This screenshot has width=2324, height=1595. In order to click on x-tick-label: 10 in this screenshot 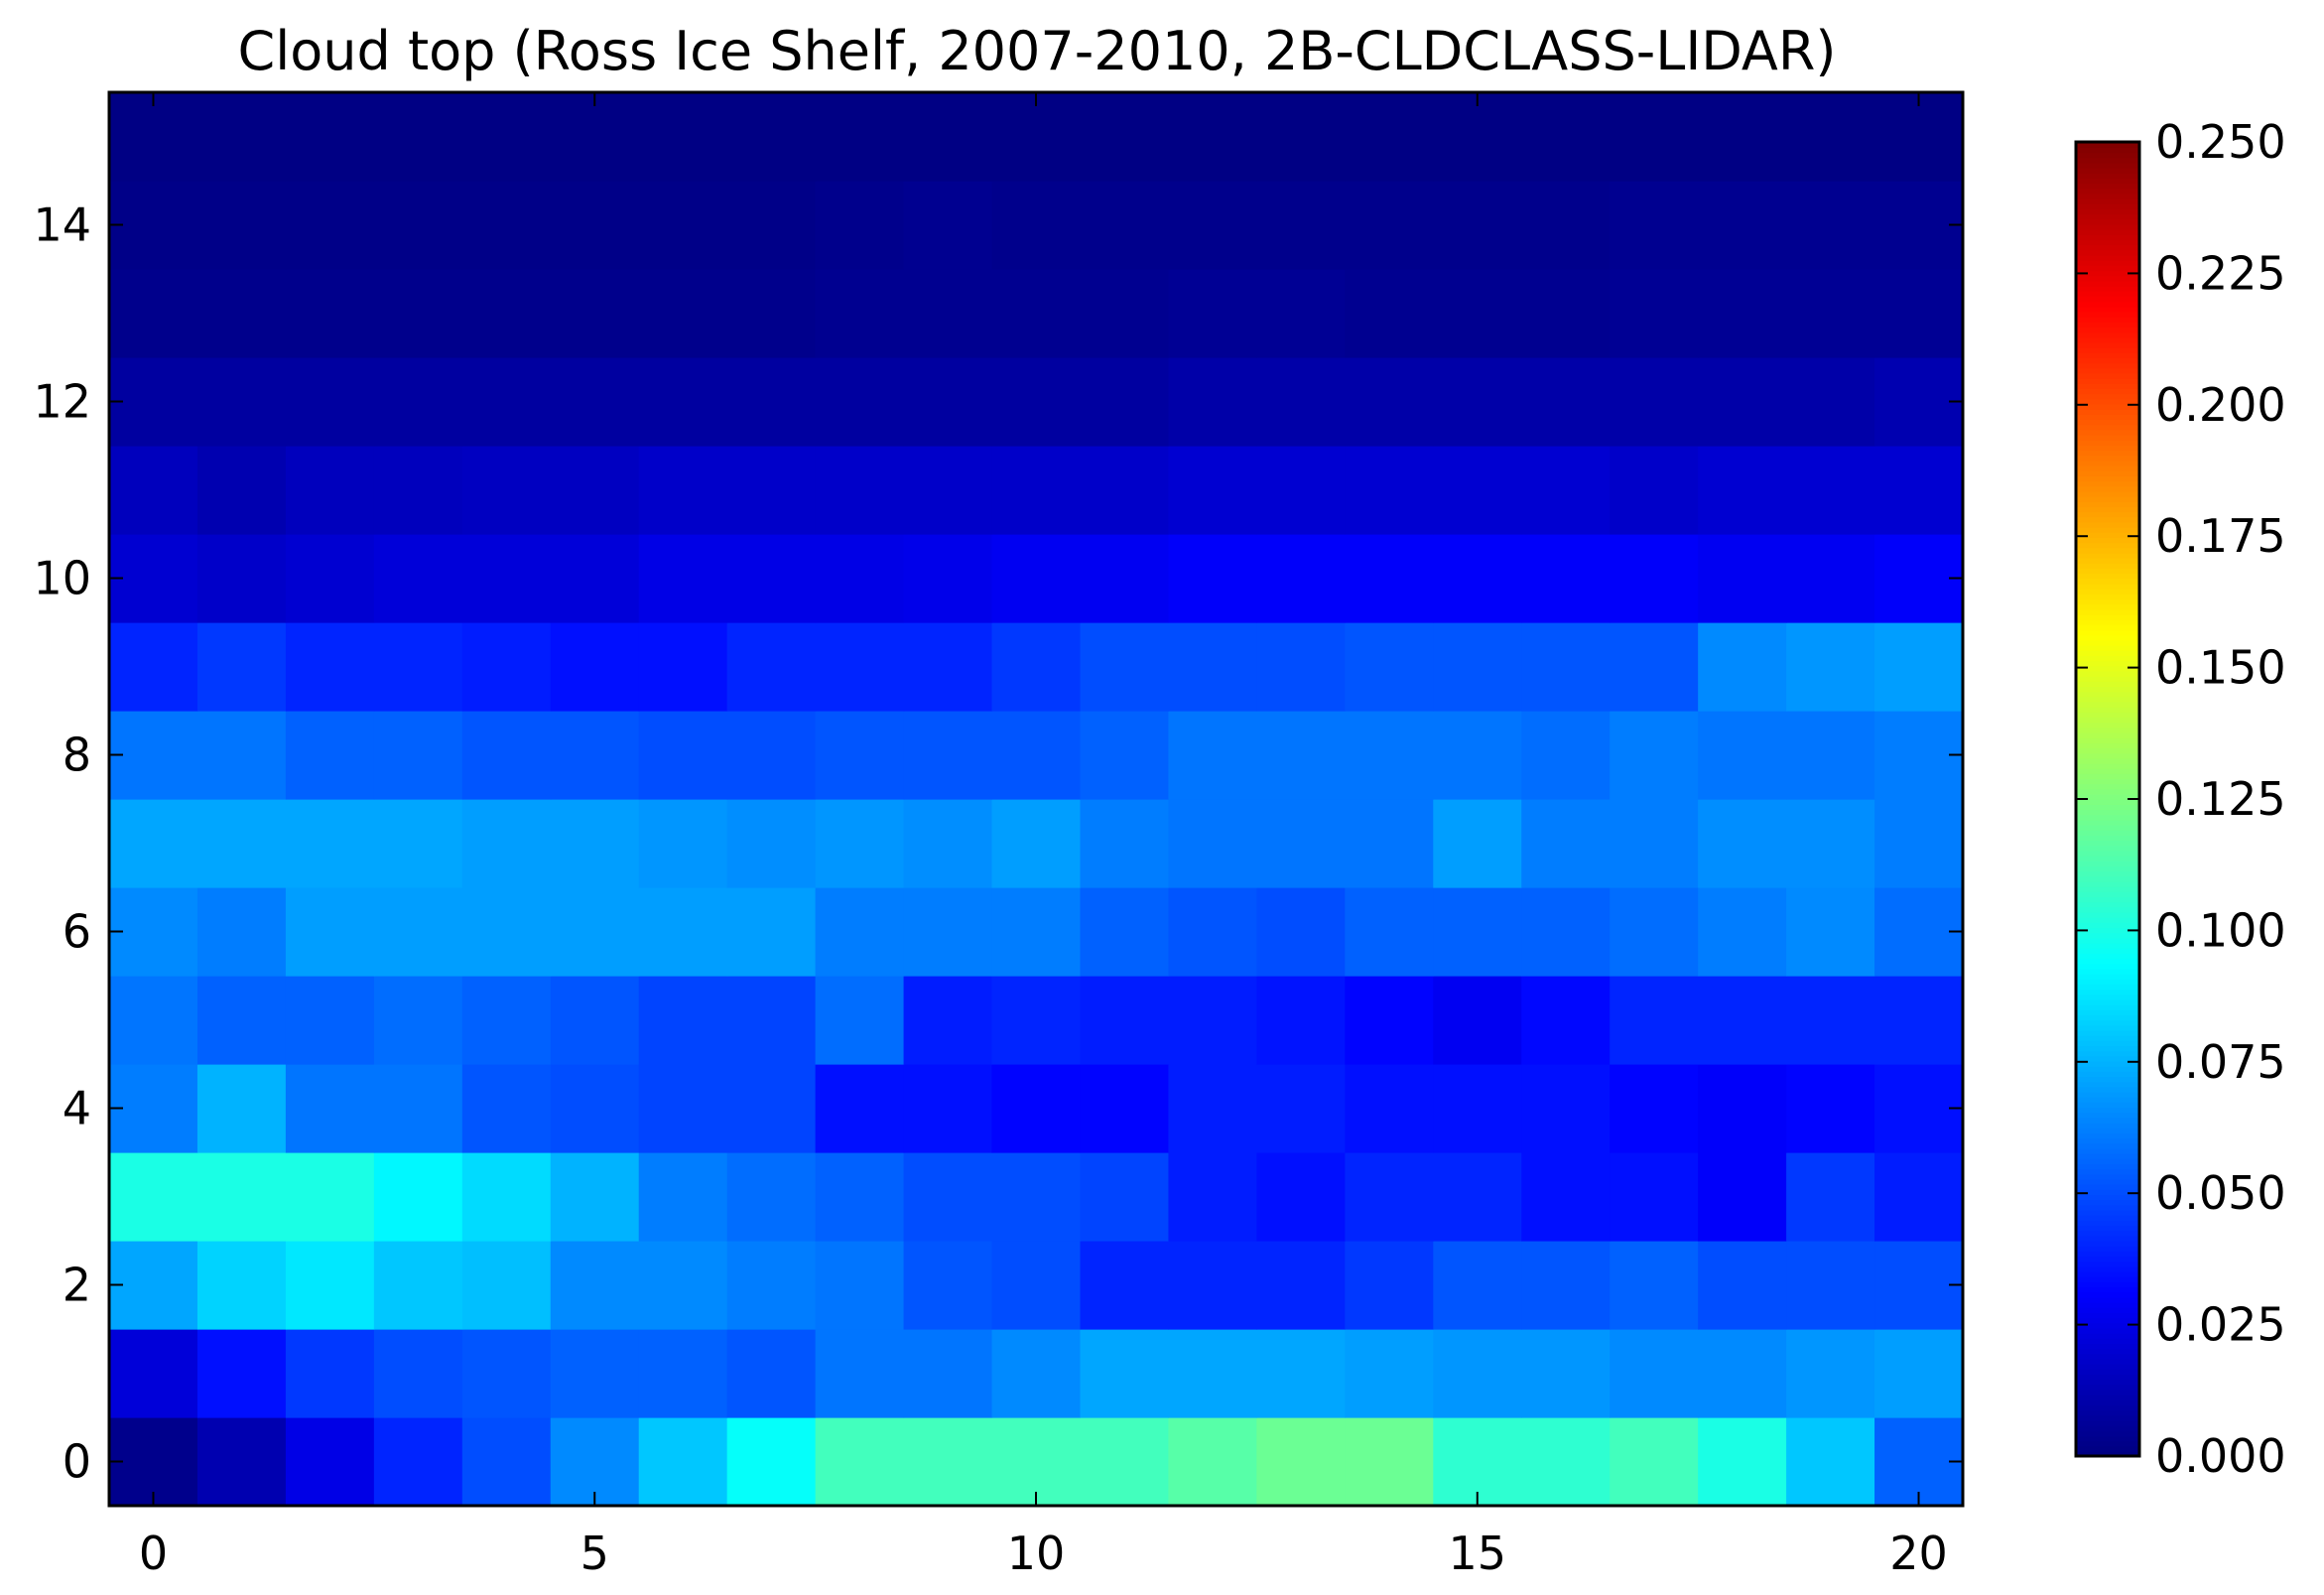, I will do `click(1036, 1553)`.